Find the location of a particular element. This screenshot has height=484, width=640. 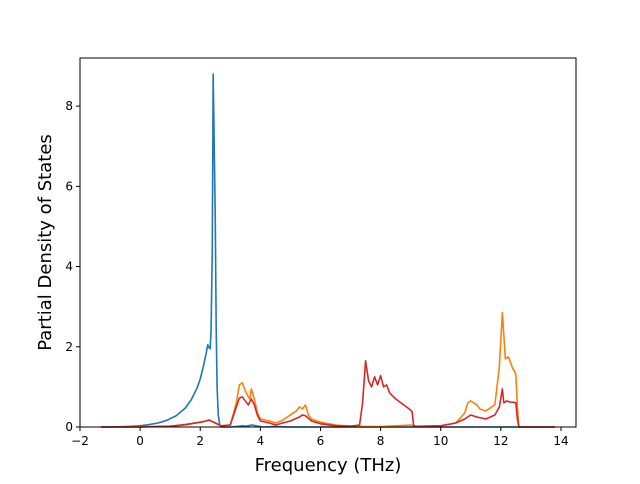

x-tick-label: 2 is located at coordinates (200, 441).